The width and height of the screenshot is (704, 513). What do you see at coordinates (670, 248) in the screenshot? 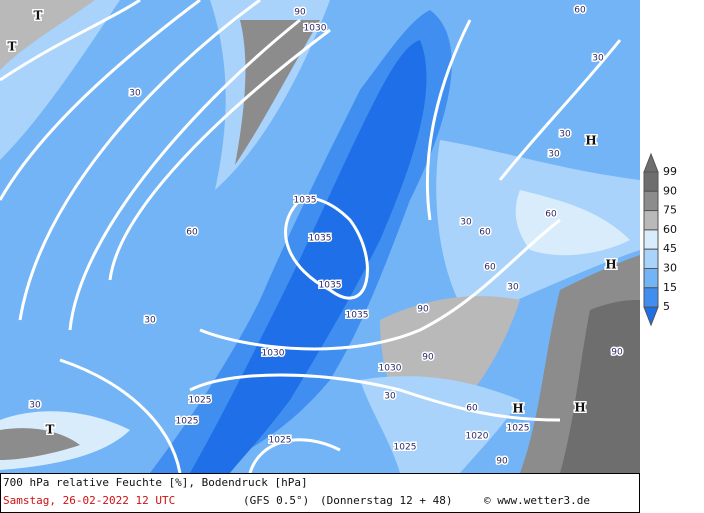
I see `legend-label: 45` at bounding box center [670, 248].